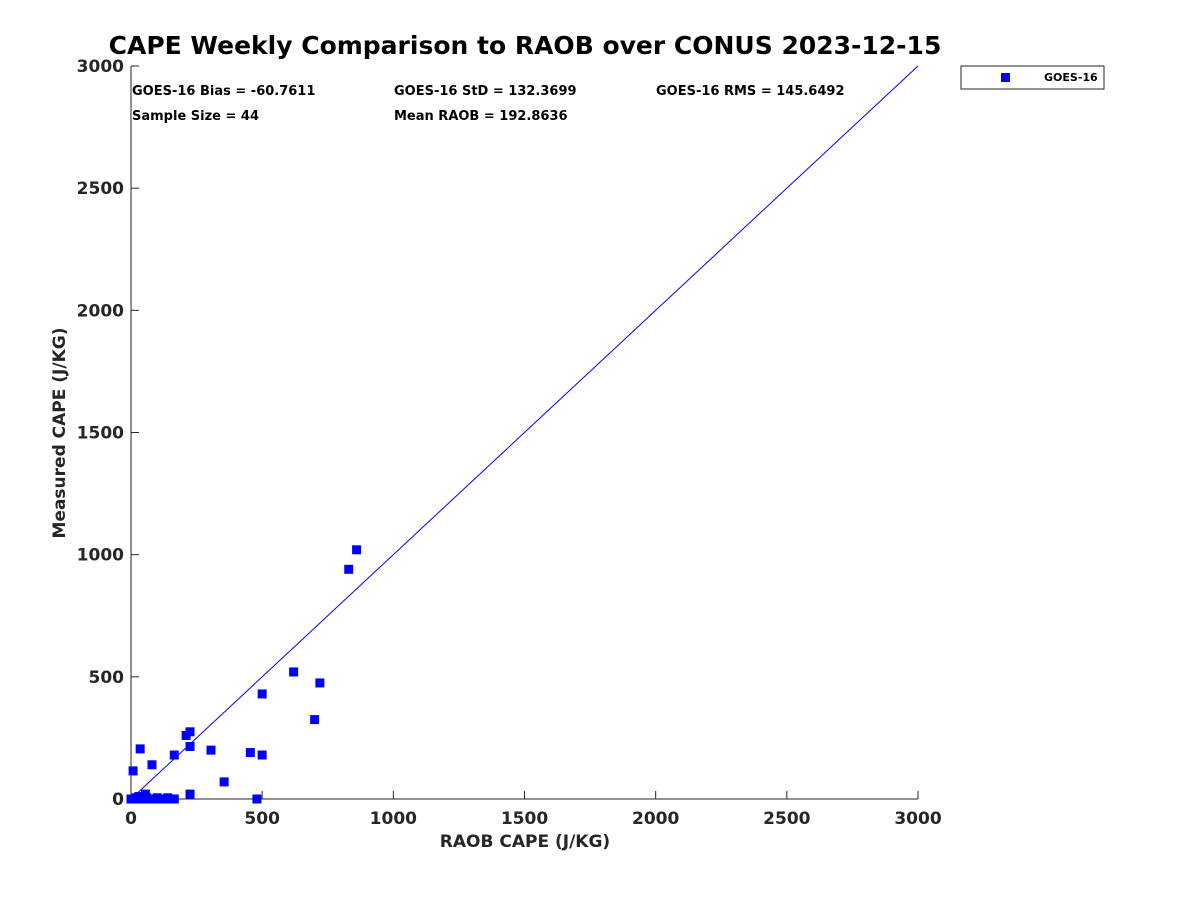 Image resolution: width=1200 pixels, height=900 pixels. I want to click on x-tick-label: 1000, so click(393, 819).